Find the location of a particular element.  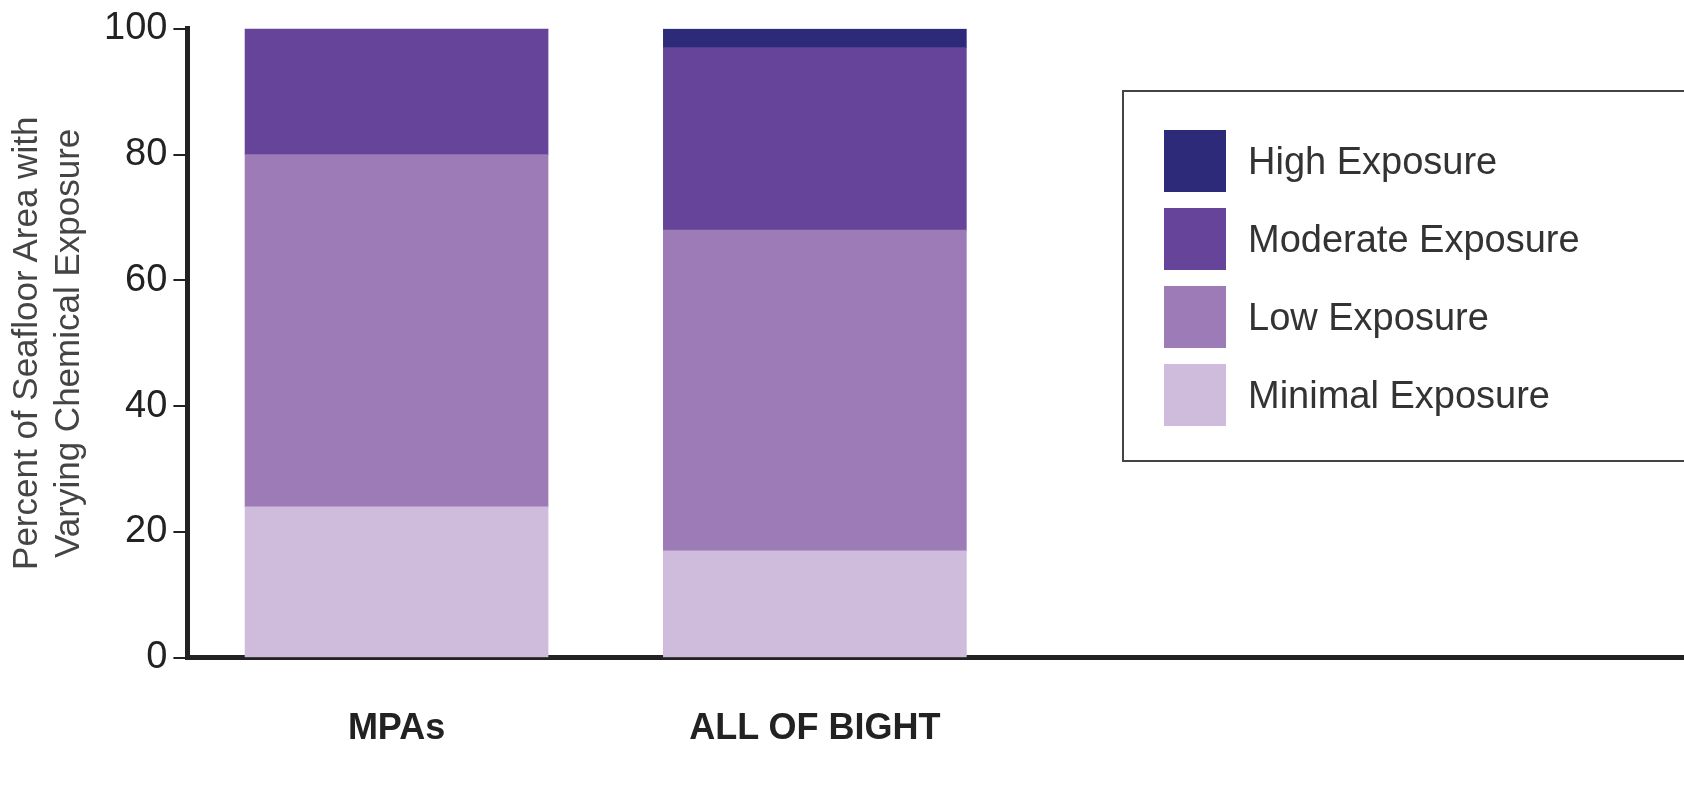

y-tick-label: 0 is located at coordinates (157, 655).